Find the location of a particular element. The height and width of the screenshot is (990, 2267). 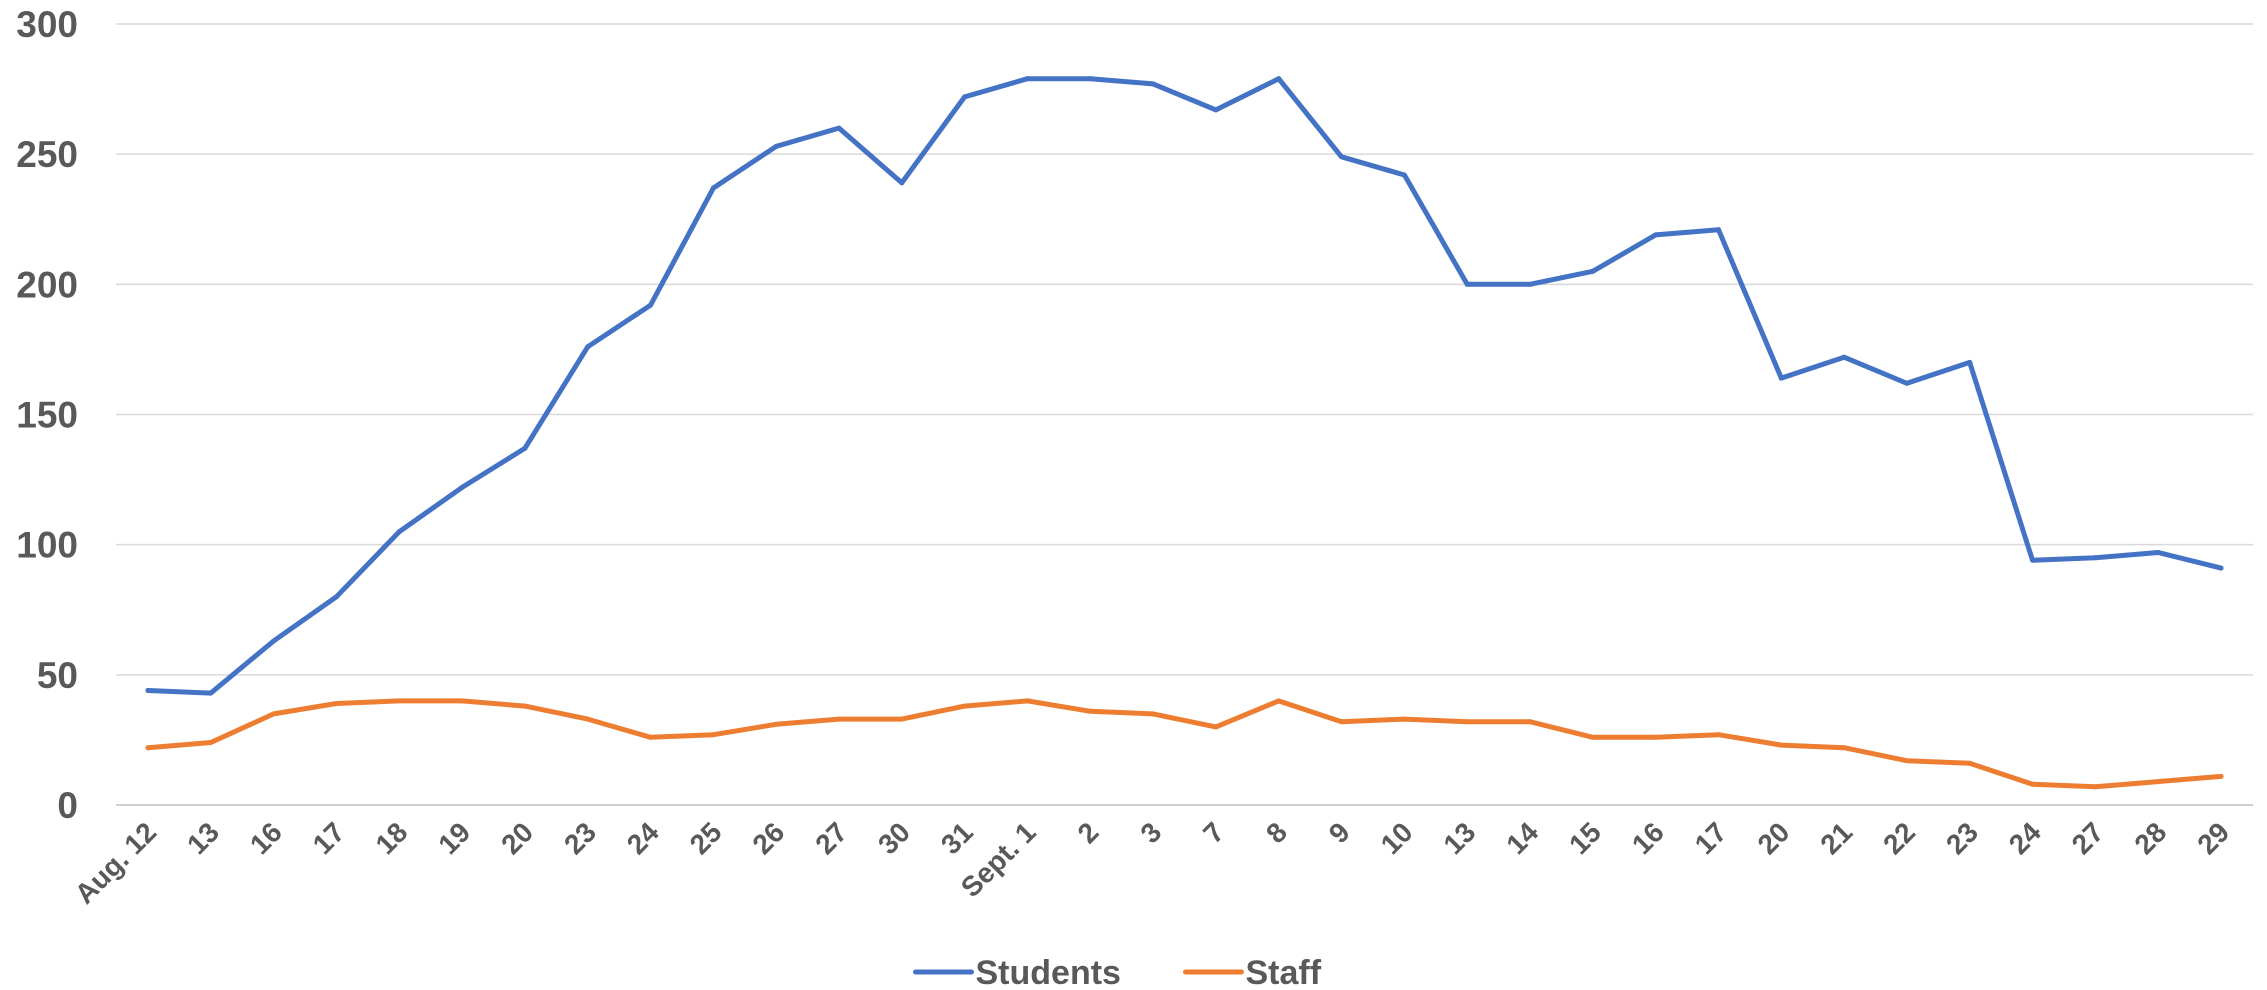

x-tick-label: 31 is located at coordinates (957, 838).